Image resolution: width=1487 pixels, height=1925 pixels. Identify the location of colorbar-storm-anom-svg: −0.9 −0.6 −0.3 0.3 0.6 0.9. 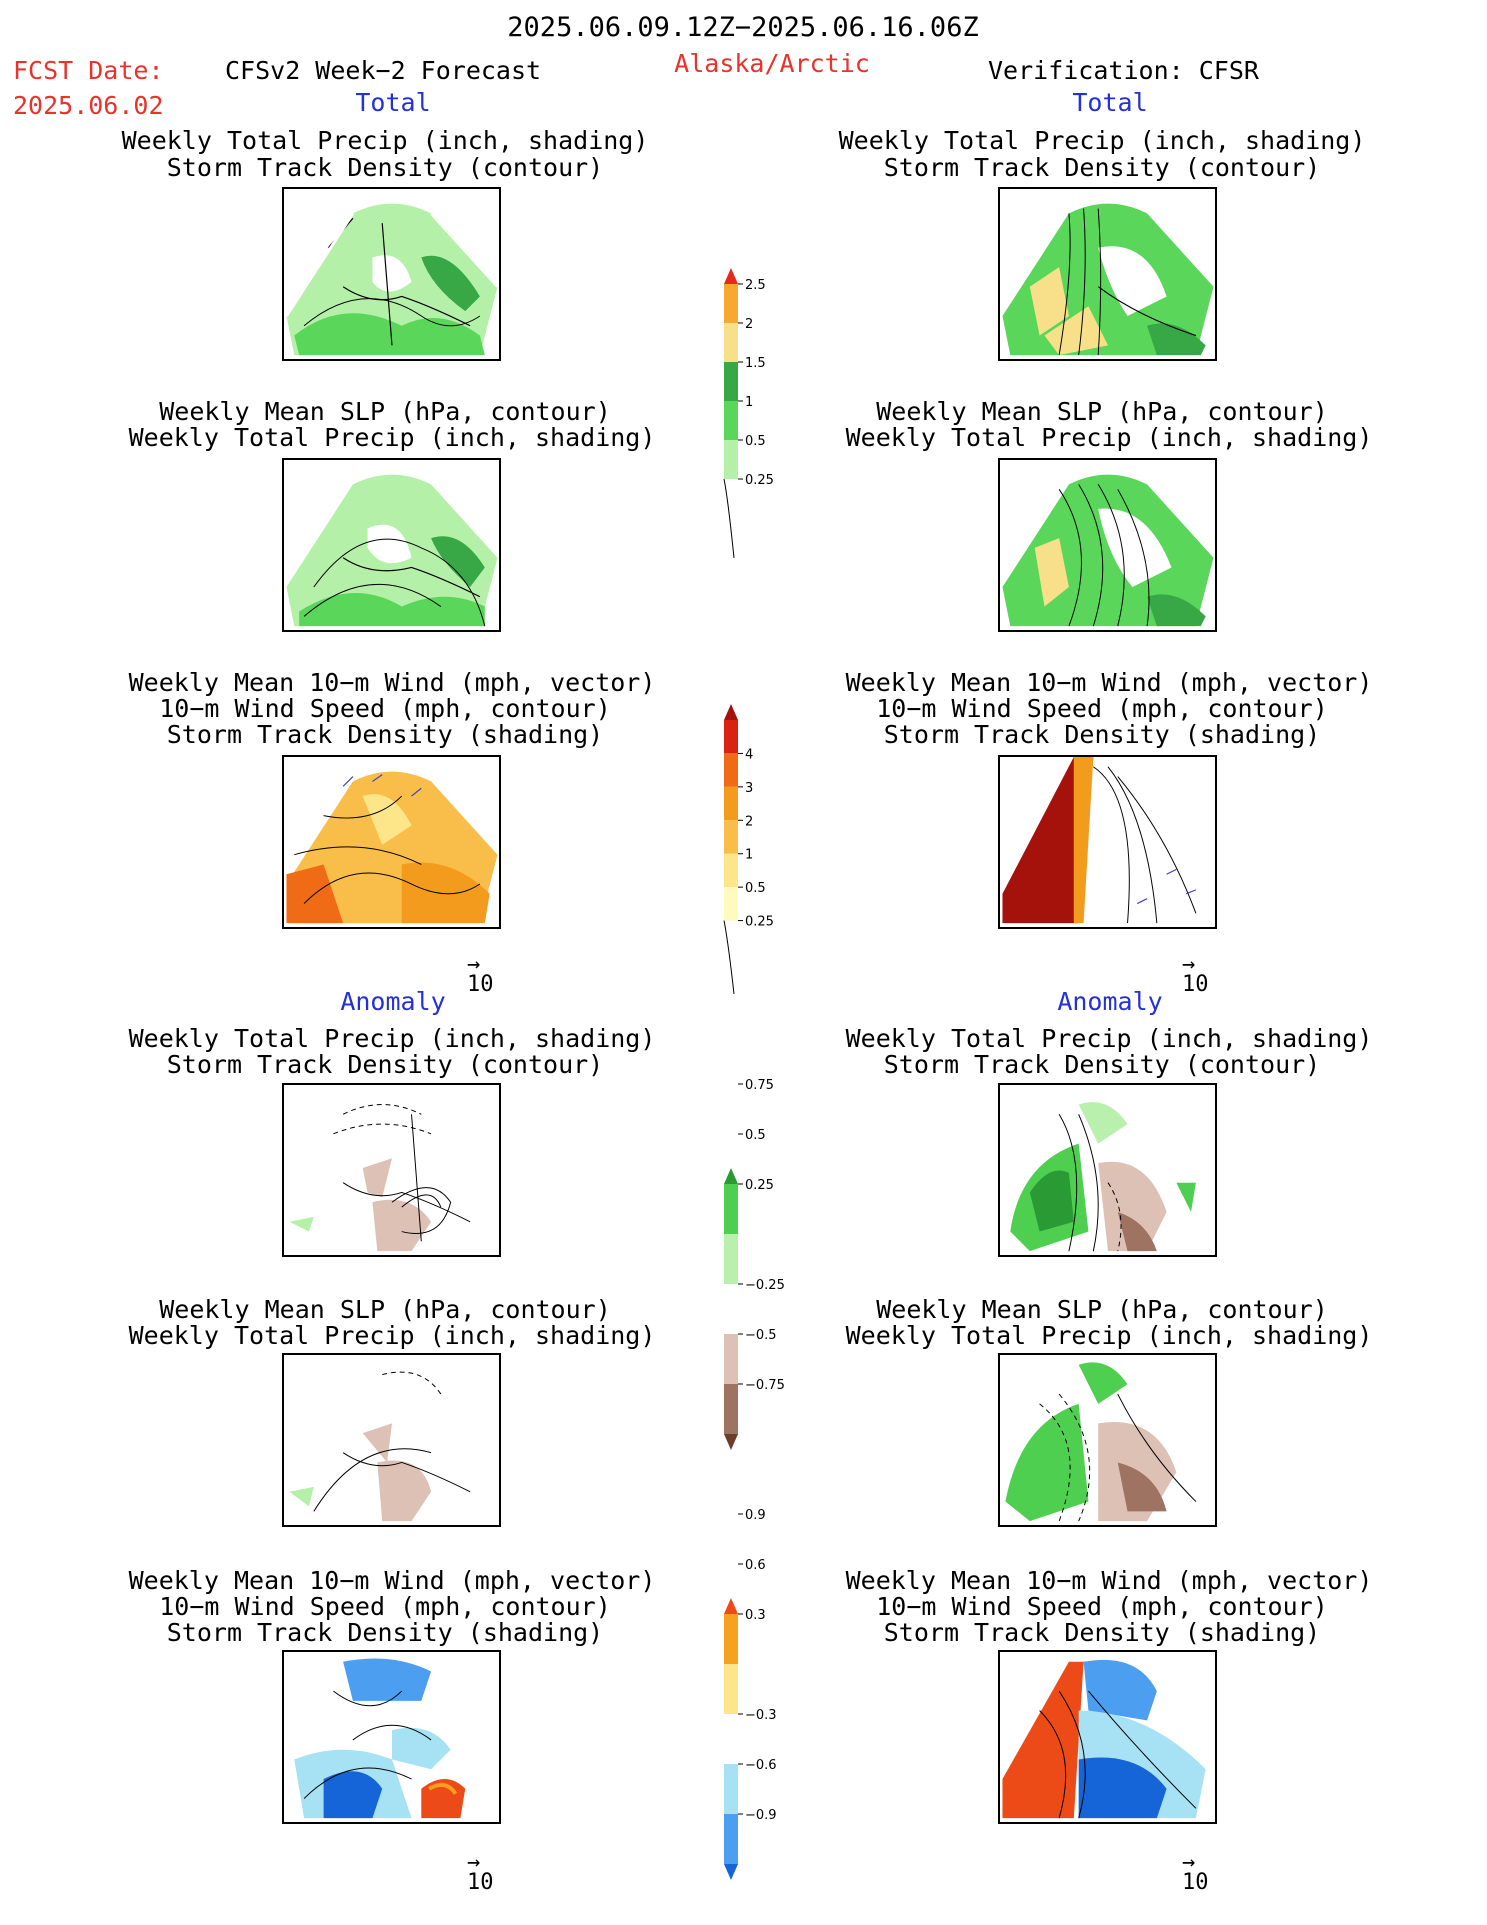
(750, 1694).